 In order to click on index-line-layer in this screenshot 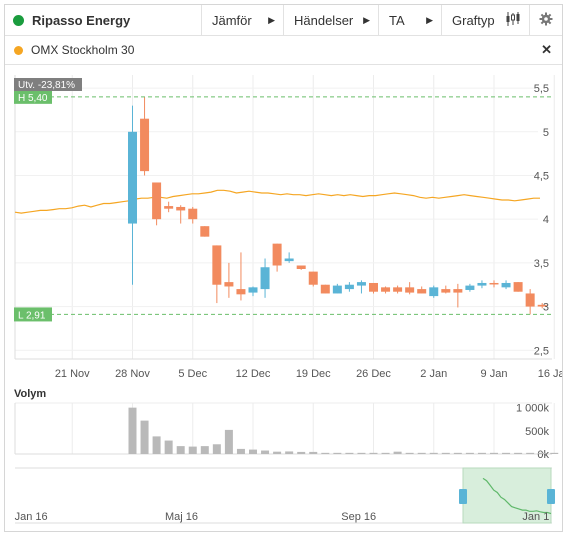, I will do `click(277, 201)`.